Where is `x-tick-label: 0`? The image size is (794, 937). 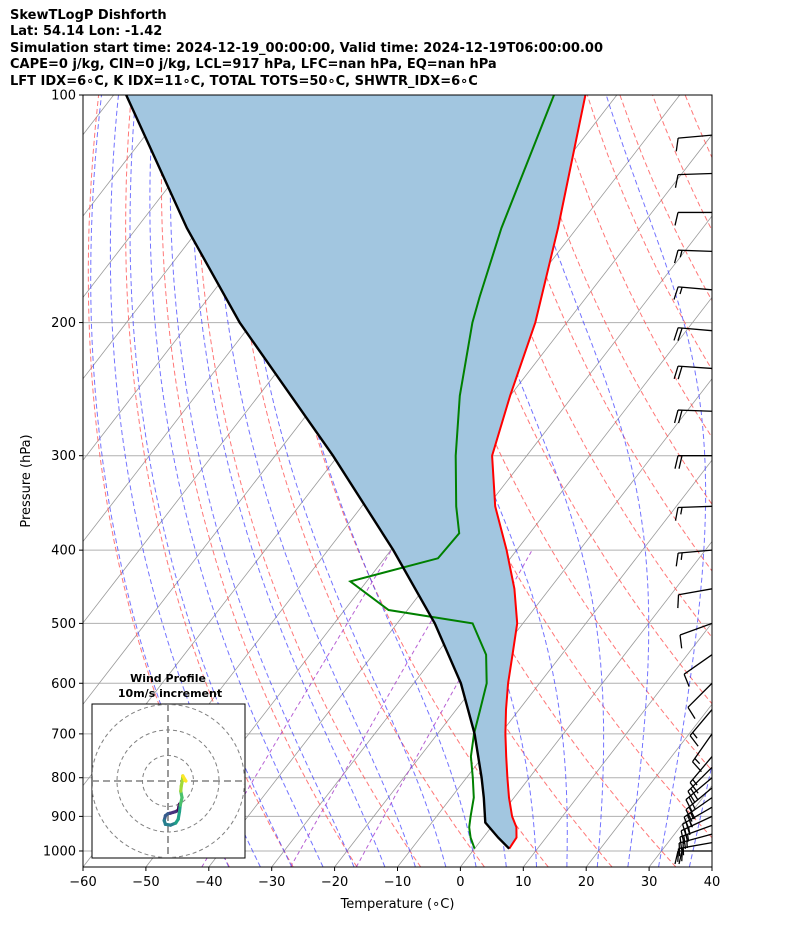
x-tick-label: 0 is located at coordinates (460, 882).